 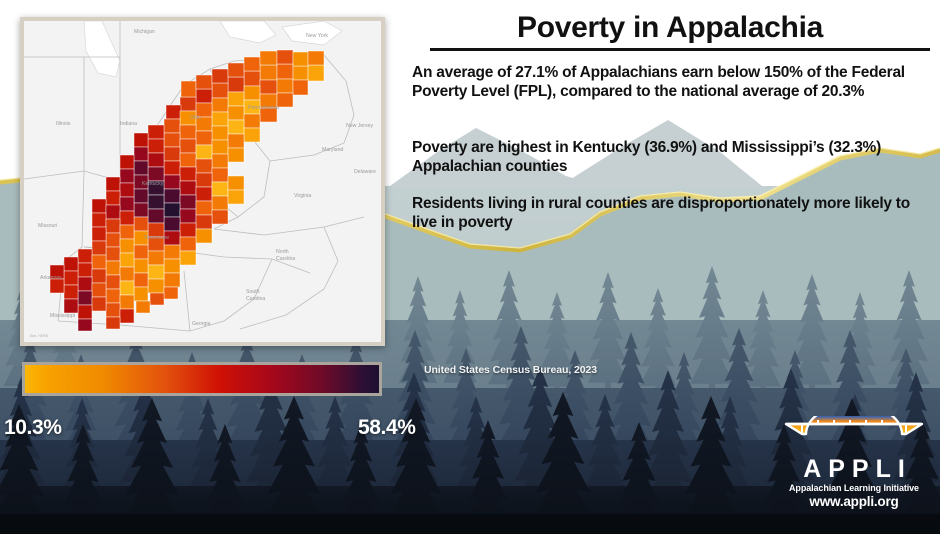 I want to click on svg-text: Delaware, so click(x=365, y=172).